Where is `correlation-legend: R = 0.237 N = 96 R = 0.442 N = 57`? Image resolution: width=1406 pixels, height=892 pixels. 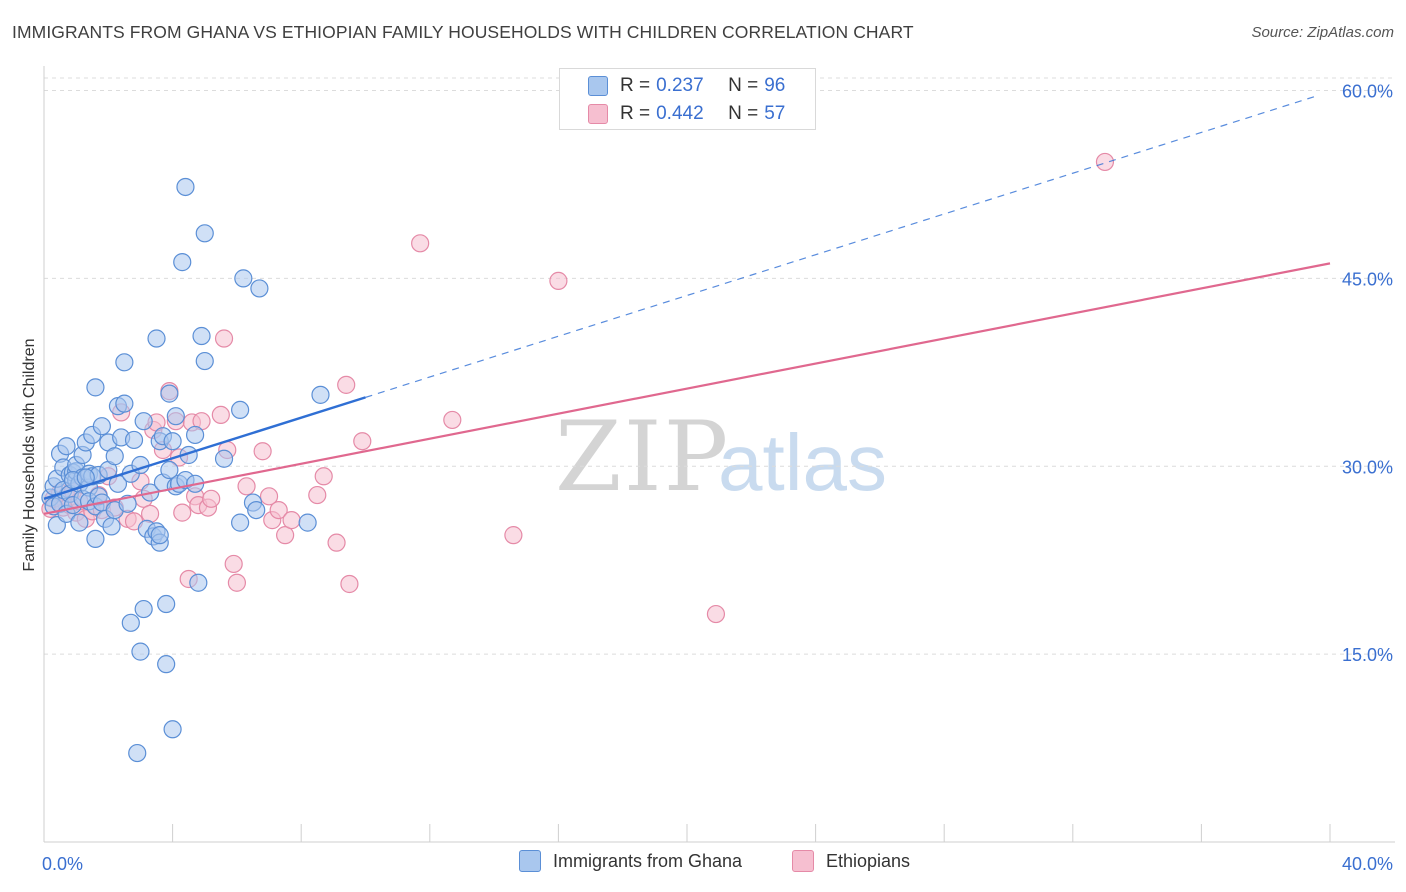
correlation-legend: R = 0.237 N = 96 R = 0.442 N = 57 is located at coordinates (687, 99).